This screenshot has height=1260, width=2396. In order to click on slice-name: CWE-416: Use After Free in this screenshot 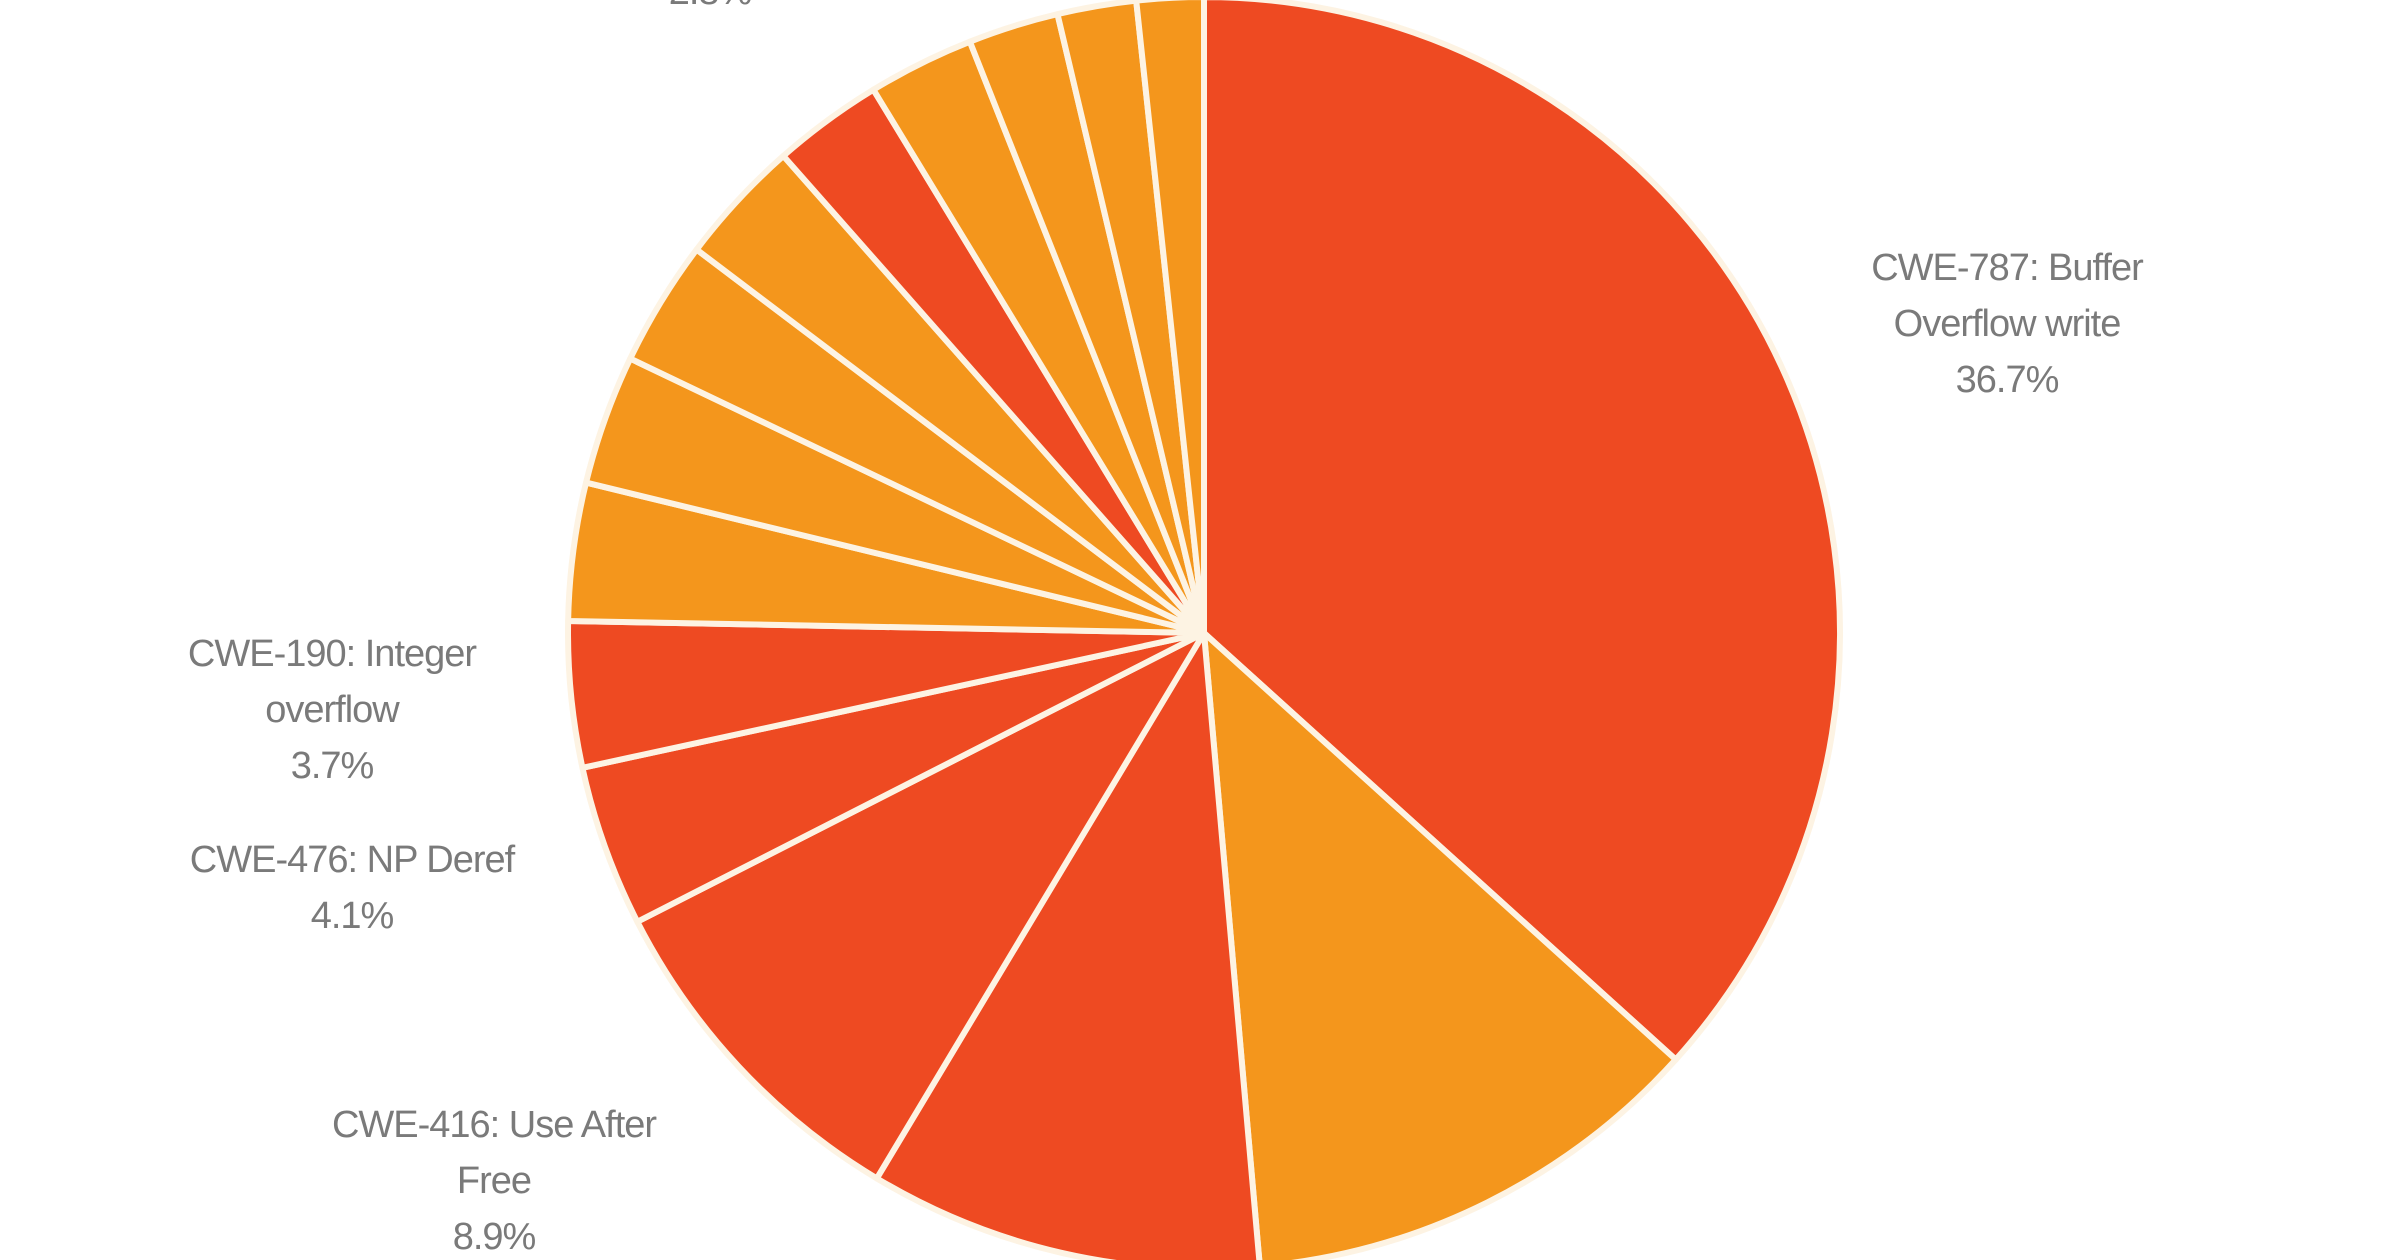, I will do `click(494, 1153)`.